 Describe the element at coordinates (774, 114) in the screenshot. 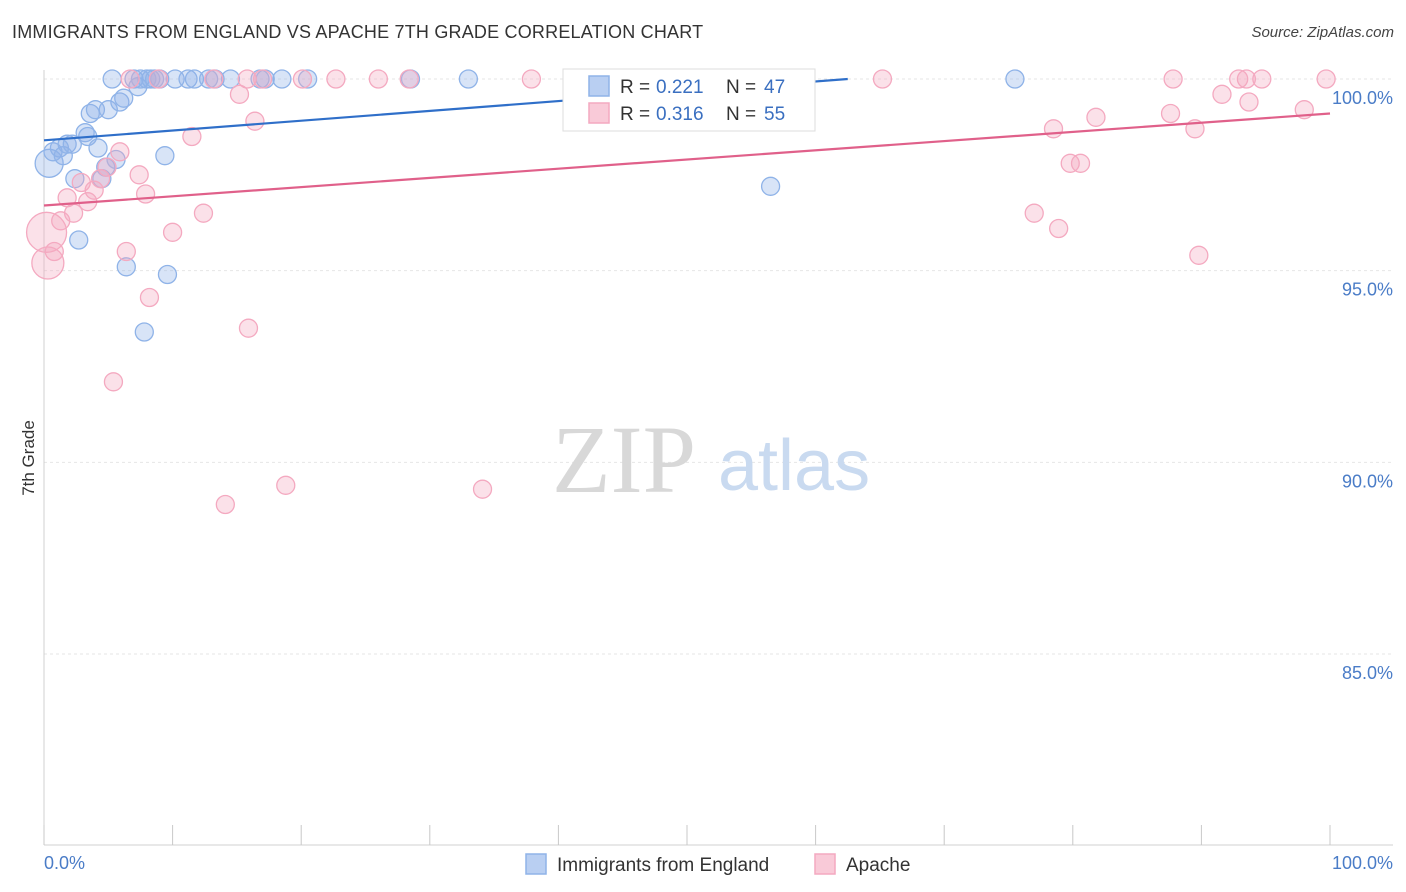

I see `legend-n-value-apache: 55` at that location.